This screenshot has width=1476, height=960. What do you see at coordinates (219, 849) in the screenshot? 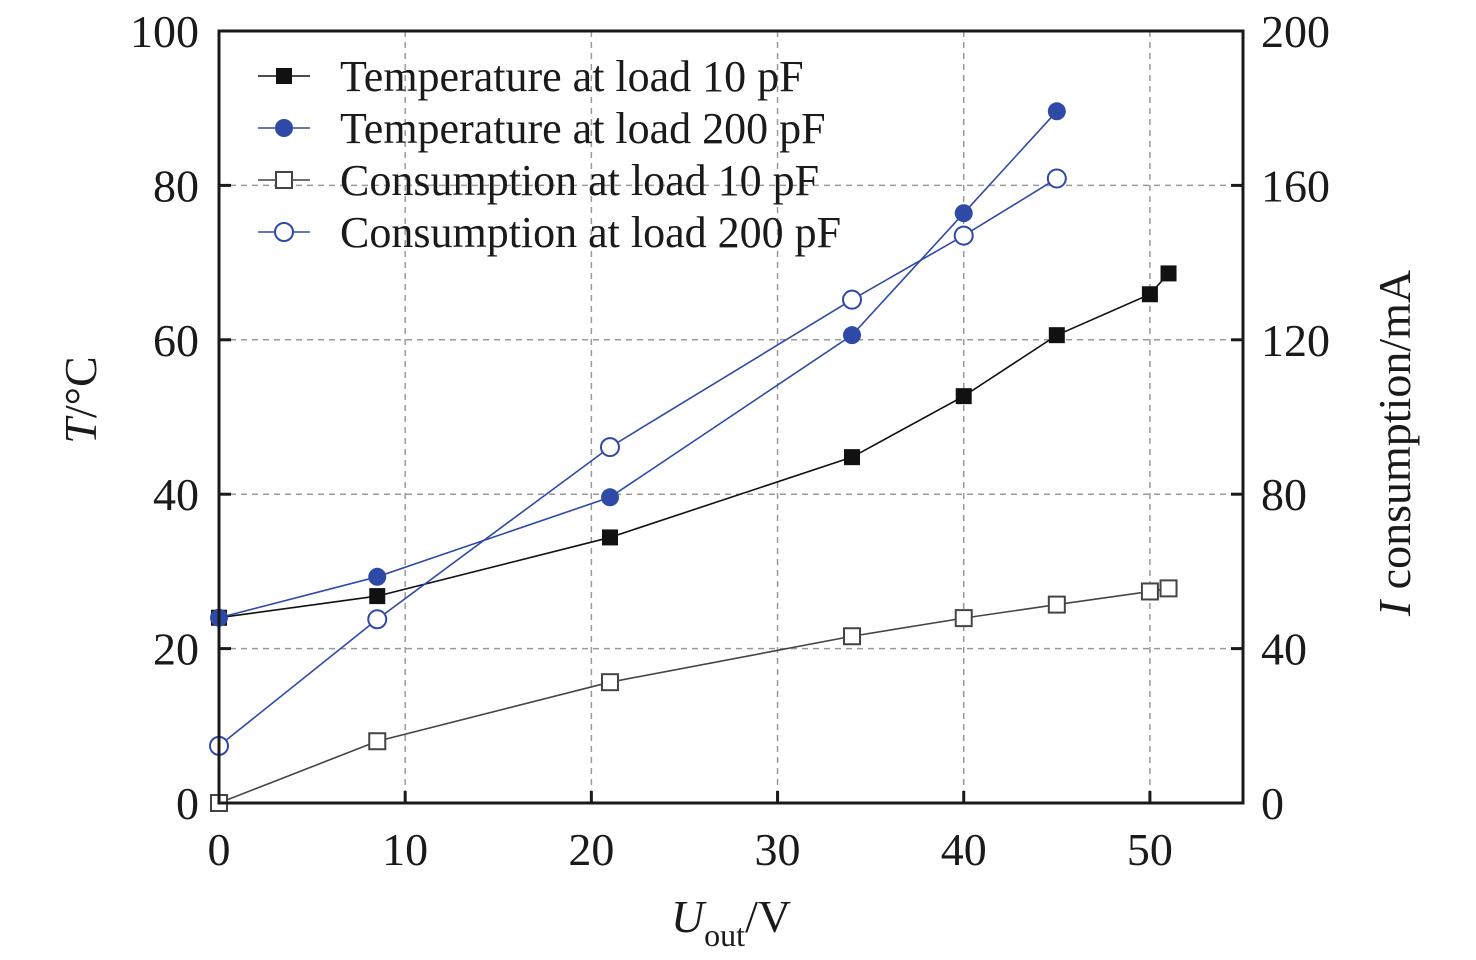
I see `x-tick-label: 0` at bounding box center [219, 849].